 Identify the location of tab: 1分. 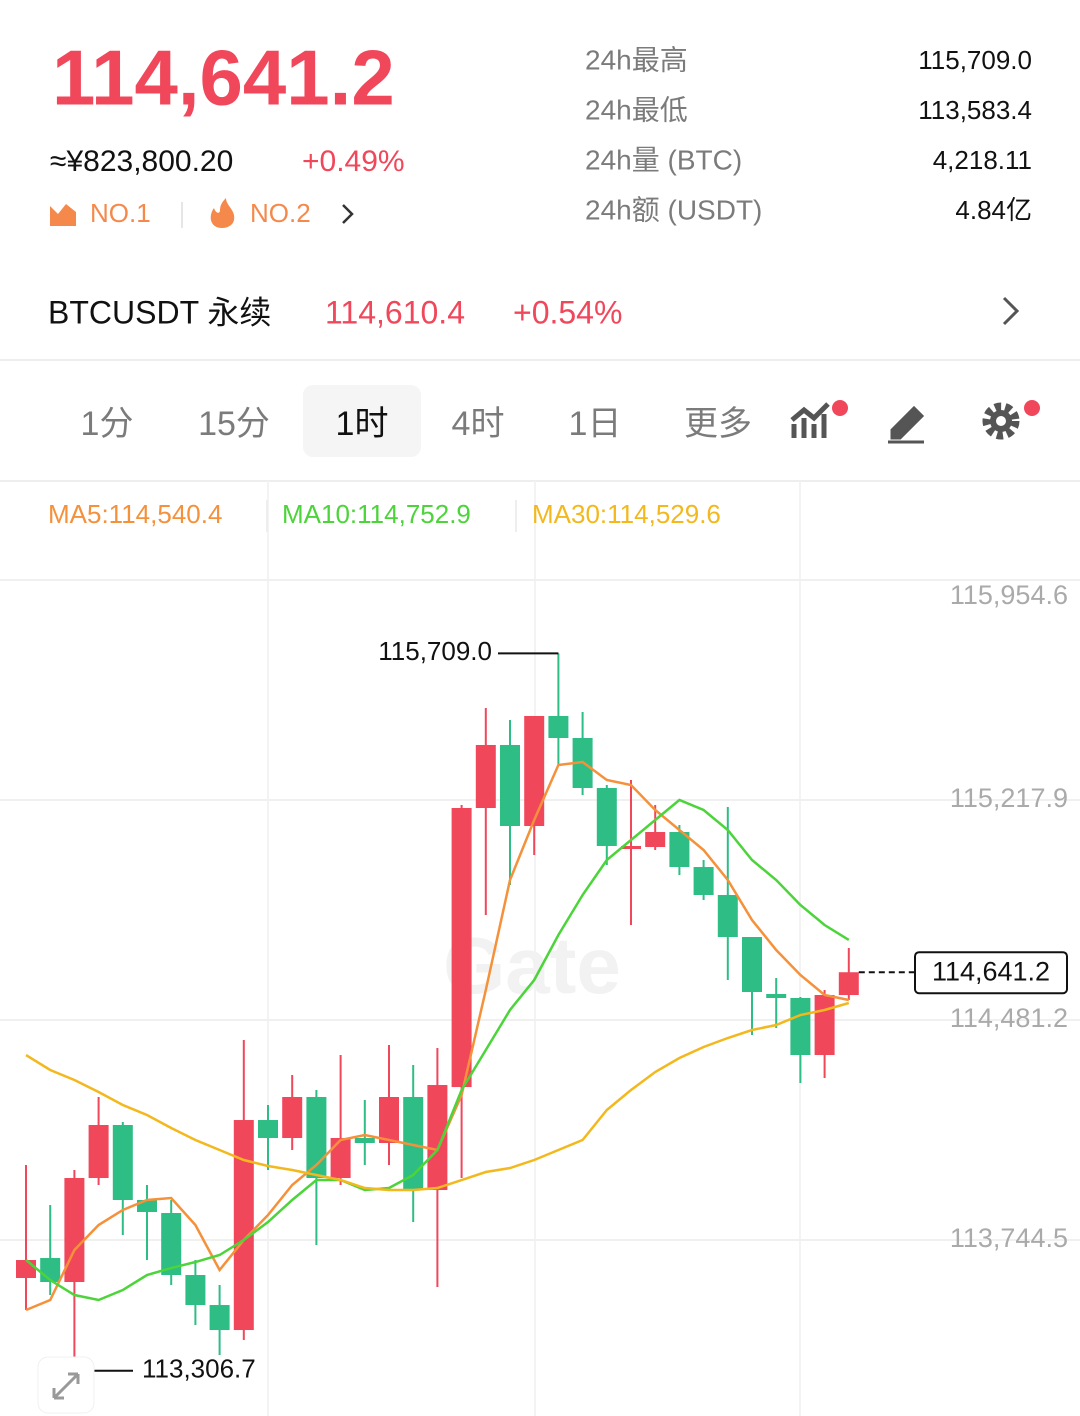
(107, 424).